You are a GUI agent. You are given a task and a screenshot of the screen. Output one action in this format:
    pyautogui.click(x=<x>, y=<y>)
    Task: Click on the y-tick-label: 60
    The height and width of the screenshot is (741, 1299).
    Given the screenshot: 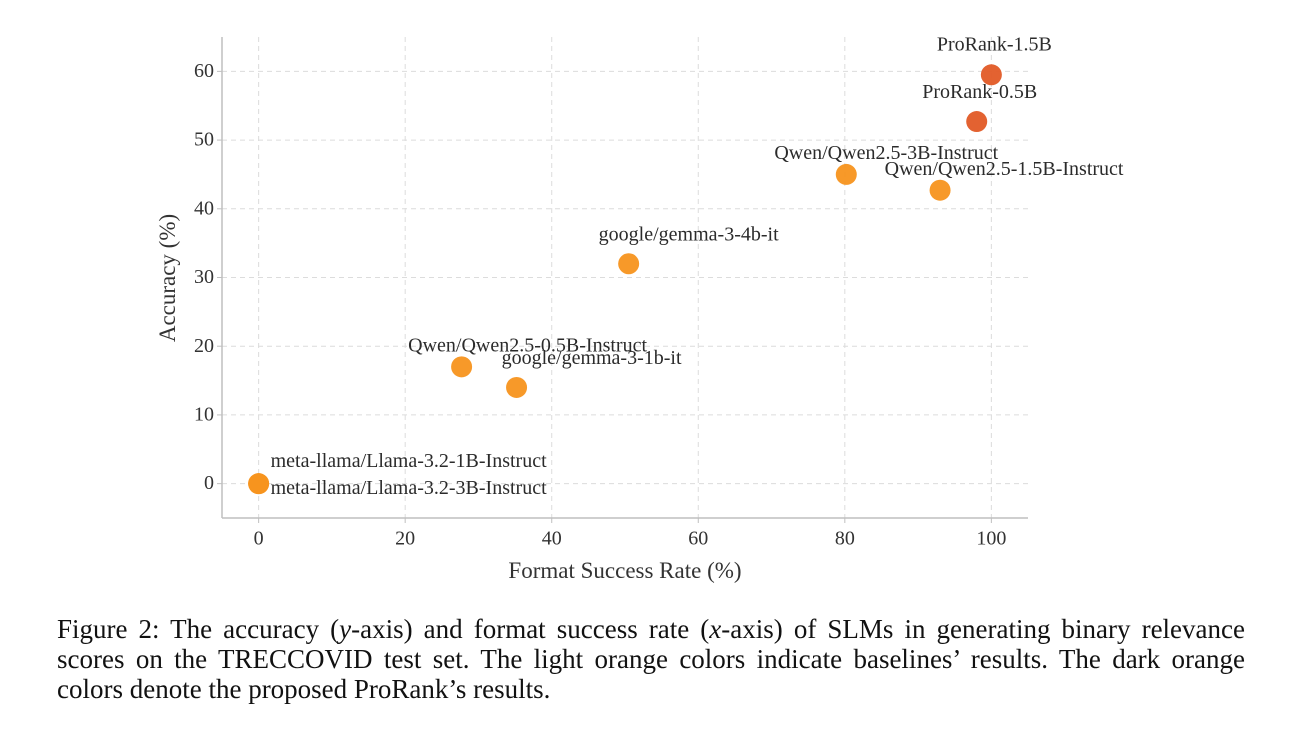 What is the action you would take?
    pyautogui.click(x=204, y=71)
    